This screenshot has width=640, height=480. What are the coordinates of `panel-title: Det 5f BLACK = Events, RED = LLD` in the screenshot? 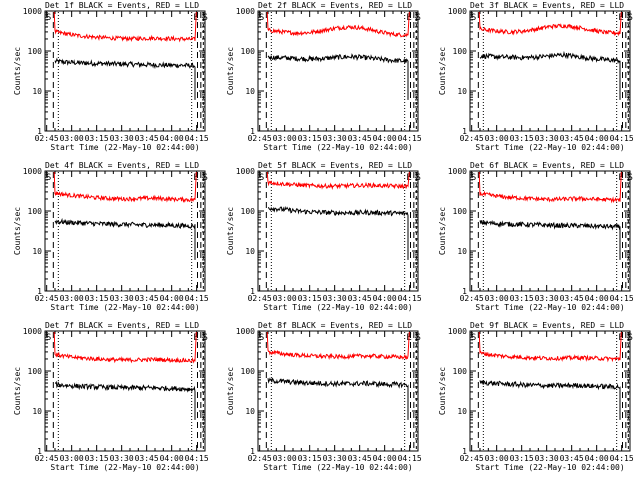 It's located at (335, 165).